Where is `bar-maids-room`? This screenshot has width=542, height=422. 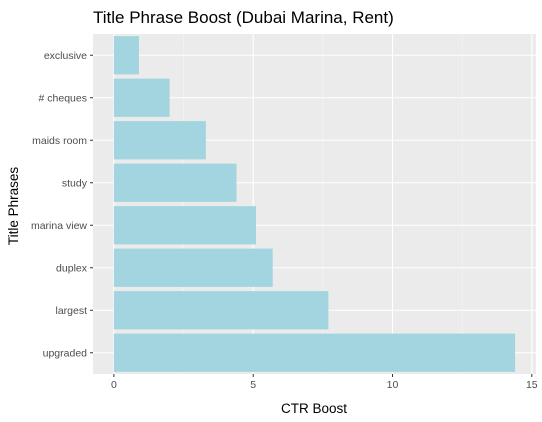 bar-maids-room is located at coordinates (159, 140).